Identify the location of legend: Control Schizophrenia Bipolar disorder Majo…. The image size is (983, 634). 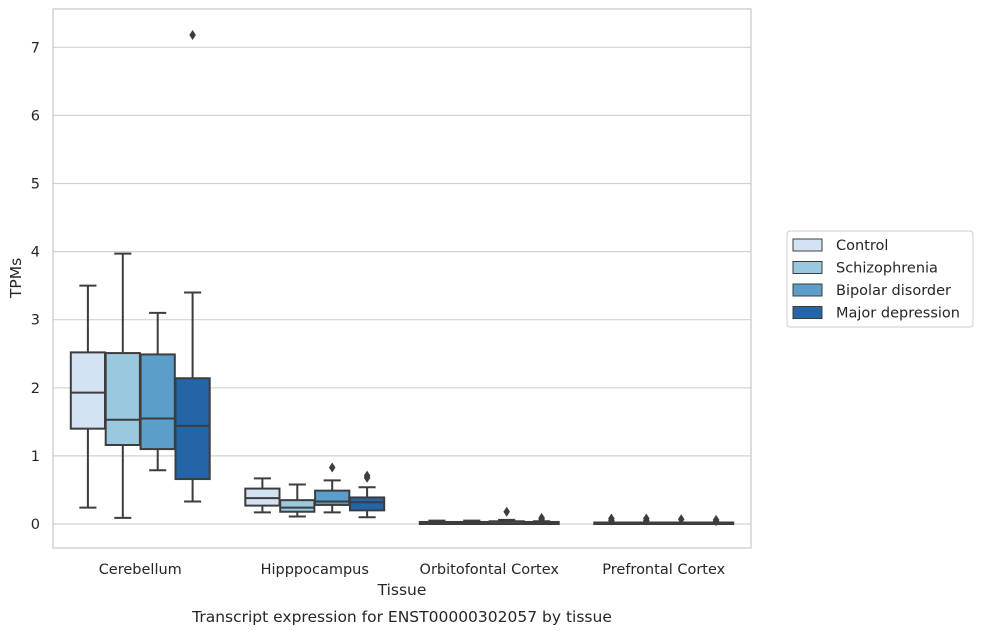
(880, 279).